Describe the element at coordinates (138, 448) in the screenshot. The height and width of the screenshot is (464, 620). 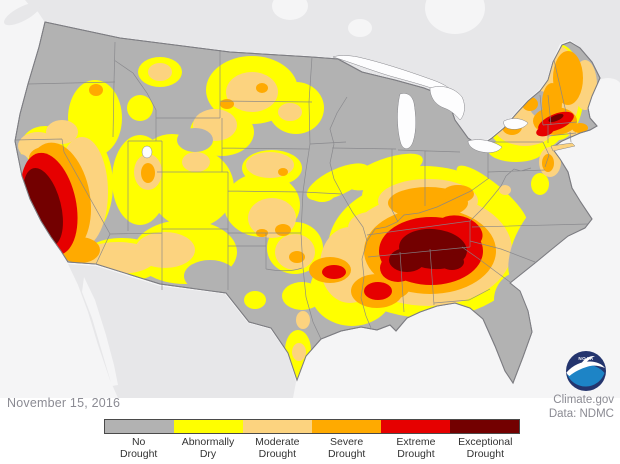
I see `legend-label-0: No Drought` at that location.